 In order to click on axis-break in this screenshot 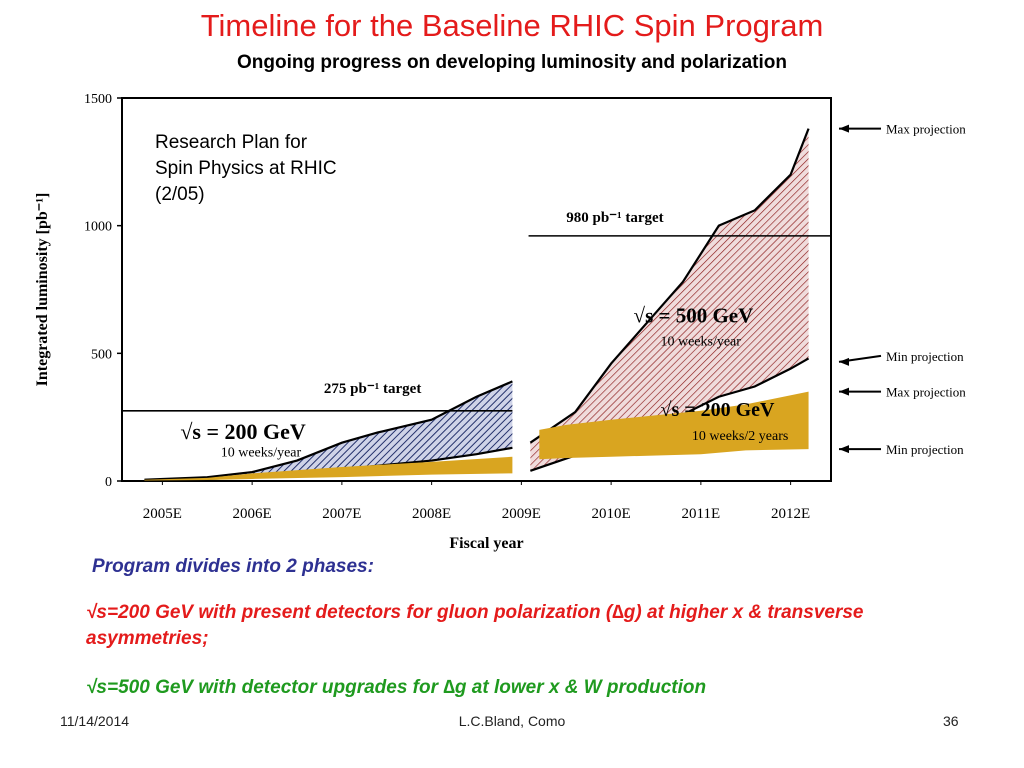, I will do `click(521, 289)`.